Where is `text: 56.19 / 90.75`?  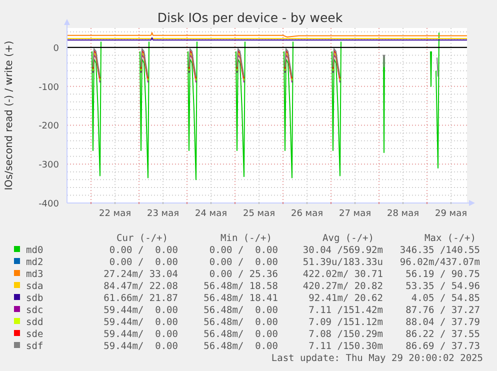 text: 56.19 / 90.75 is located at coordinates (443, 274).